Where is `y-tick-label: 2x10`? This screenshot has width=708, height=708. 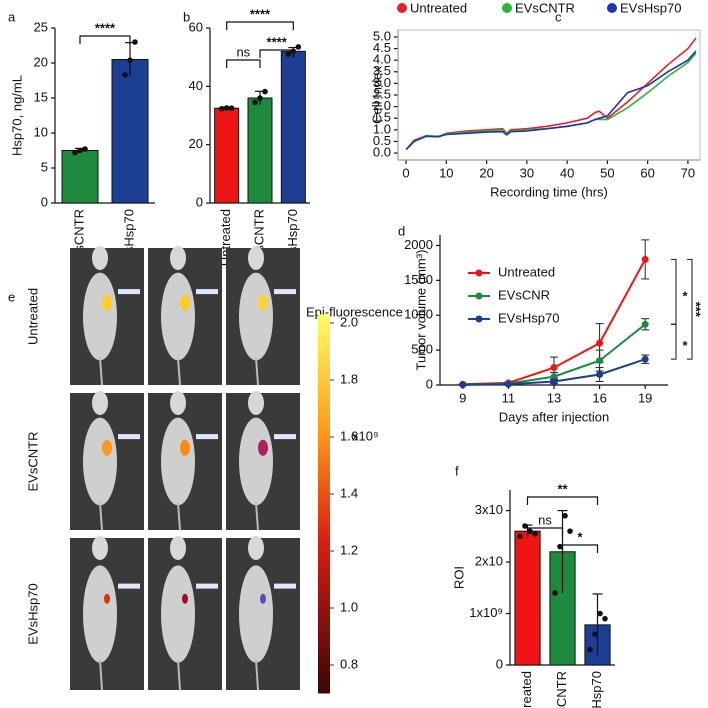
y-tick-label: 2x10 is located at coordinates (489, 560).